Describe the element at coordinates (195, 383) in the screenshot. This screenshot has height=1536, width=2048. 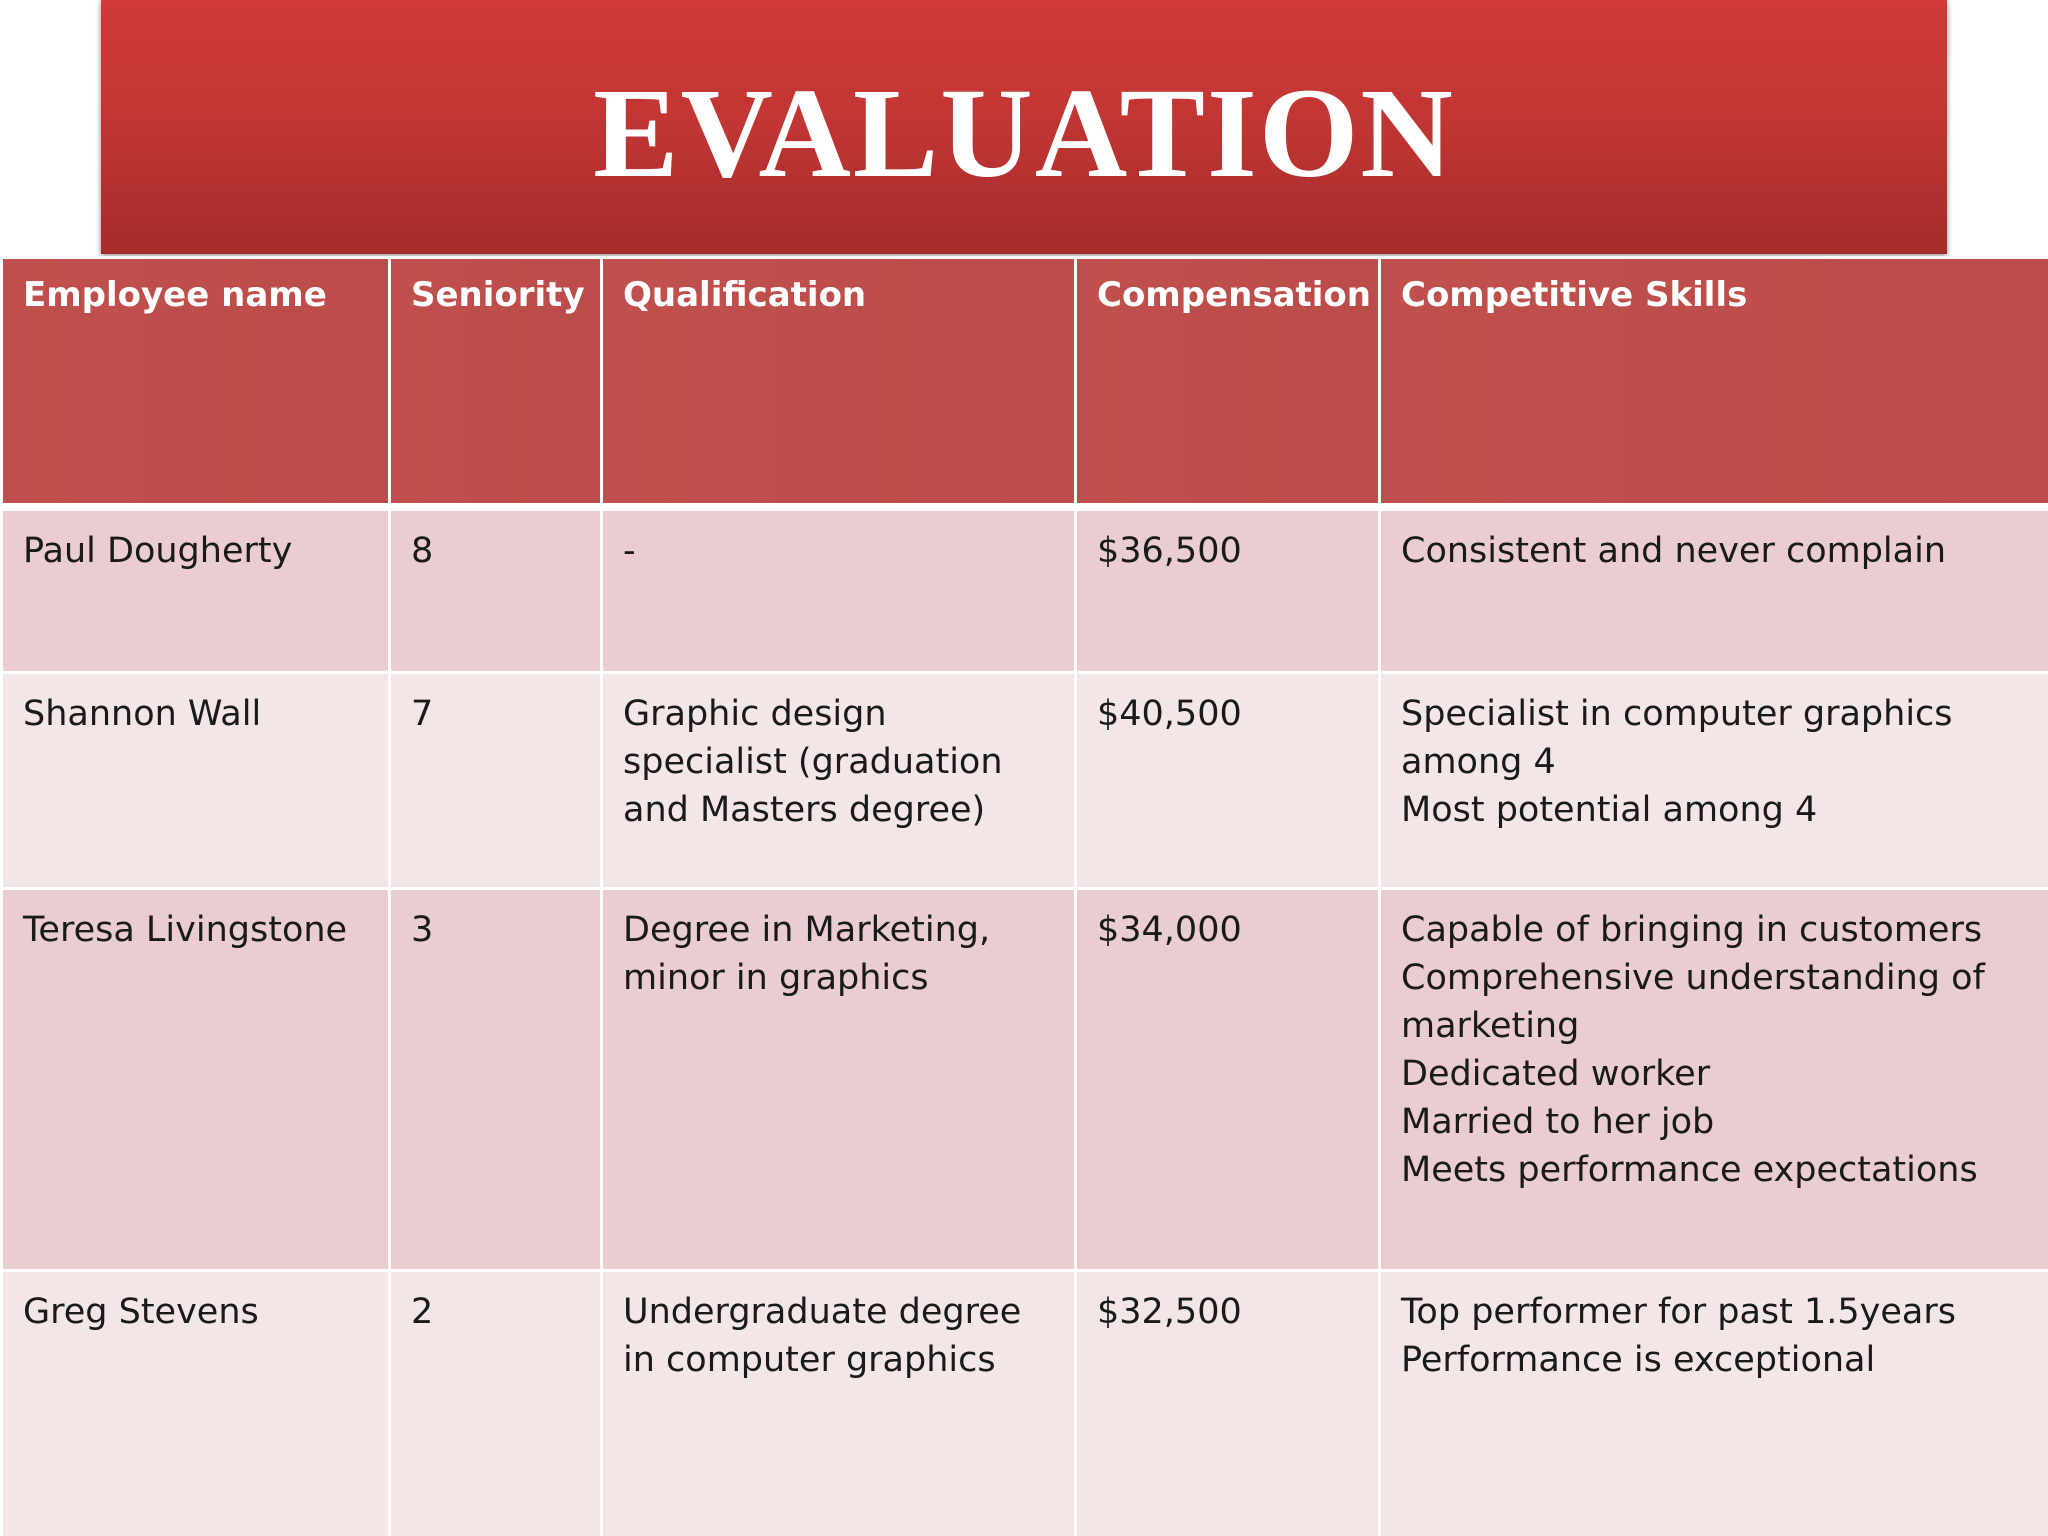
I see `header-employee-name: Employee name` at that location.